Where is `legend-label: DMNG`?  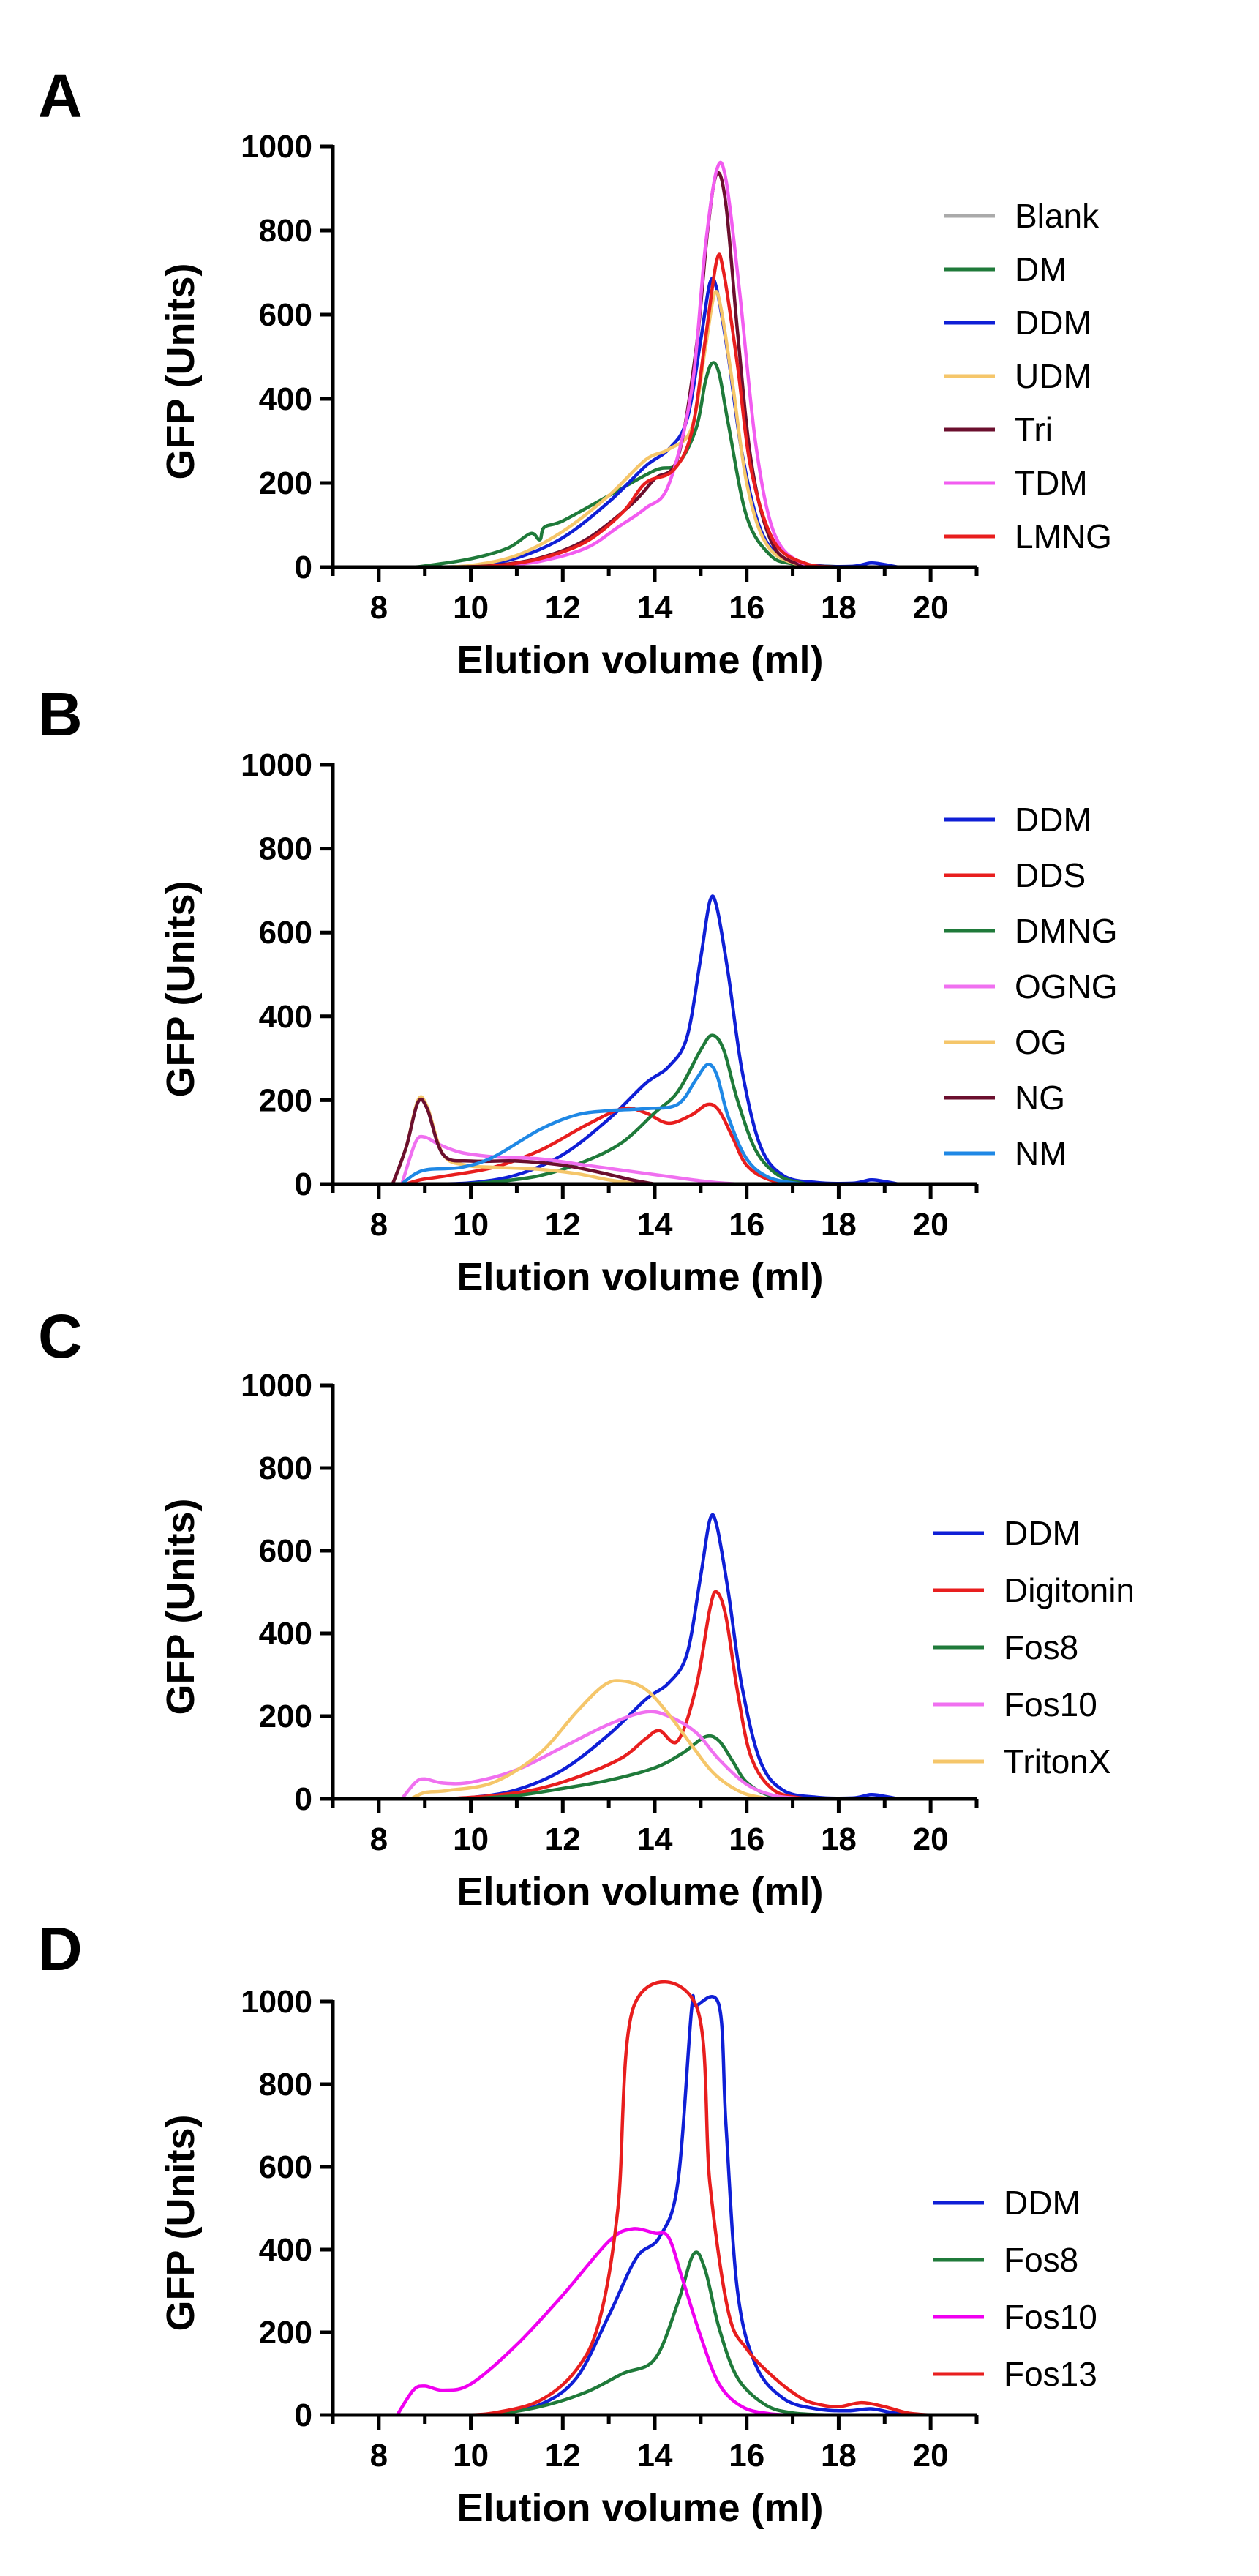
legend-label: DMNG is located at coordinates (1066, 931).